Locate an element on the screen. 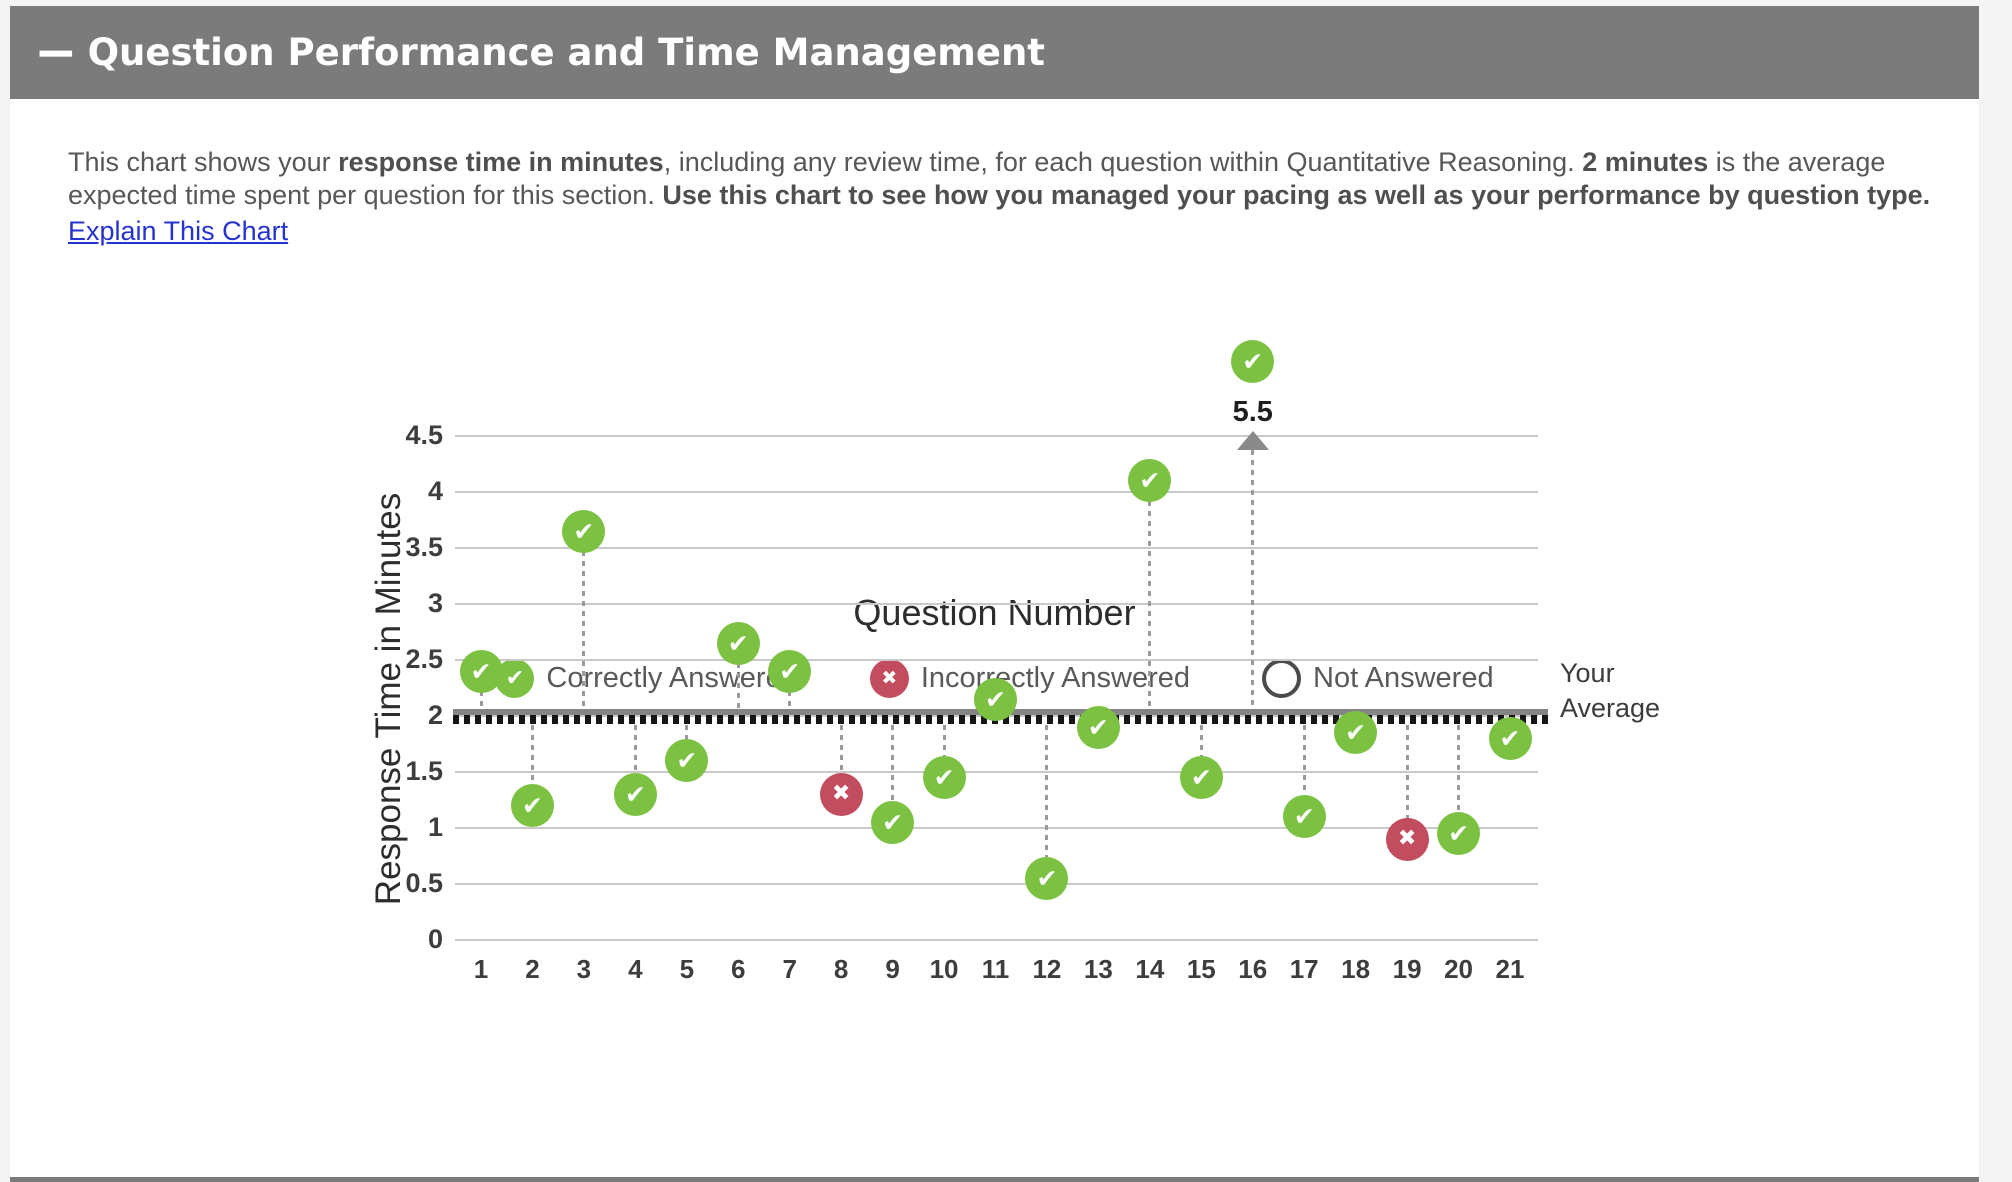 The width and height of the screenshot is (2012, 1182). x-tick-label: 16 is located at coordinates (1253, 969).